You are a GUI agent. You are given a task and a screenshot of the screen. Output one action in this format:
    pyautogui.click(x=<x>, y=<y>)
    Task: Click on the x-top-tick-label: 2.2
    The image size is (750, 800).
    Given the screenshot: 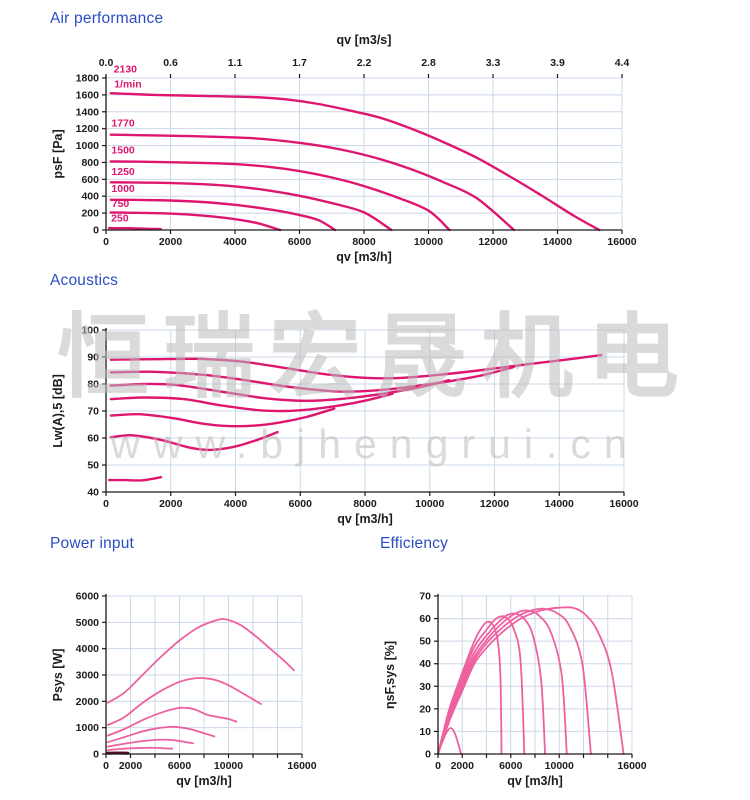 What is the action you would take?
    pyautogui.click(x=364, y=63)
    